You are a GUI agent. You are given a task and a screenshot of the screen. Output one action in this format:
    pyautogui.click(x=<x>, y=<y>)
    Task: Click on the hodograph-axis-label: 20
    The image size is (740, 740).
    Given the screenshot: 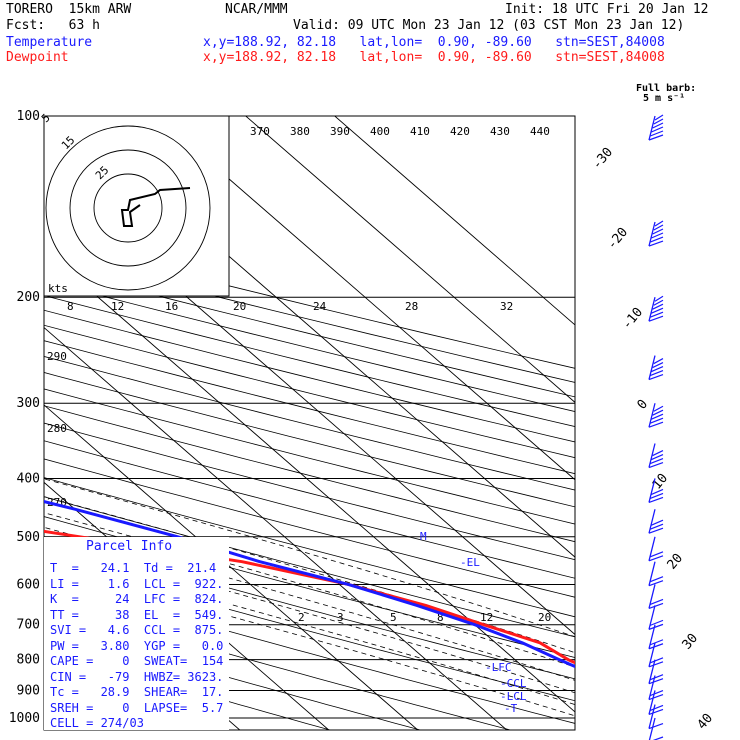 What is the action you would take?
    pyautogui.click(x=239, y=306)
    